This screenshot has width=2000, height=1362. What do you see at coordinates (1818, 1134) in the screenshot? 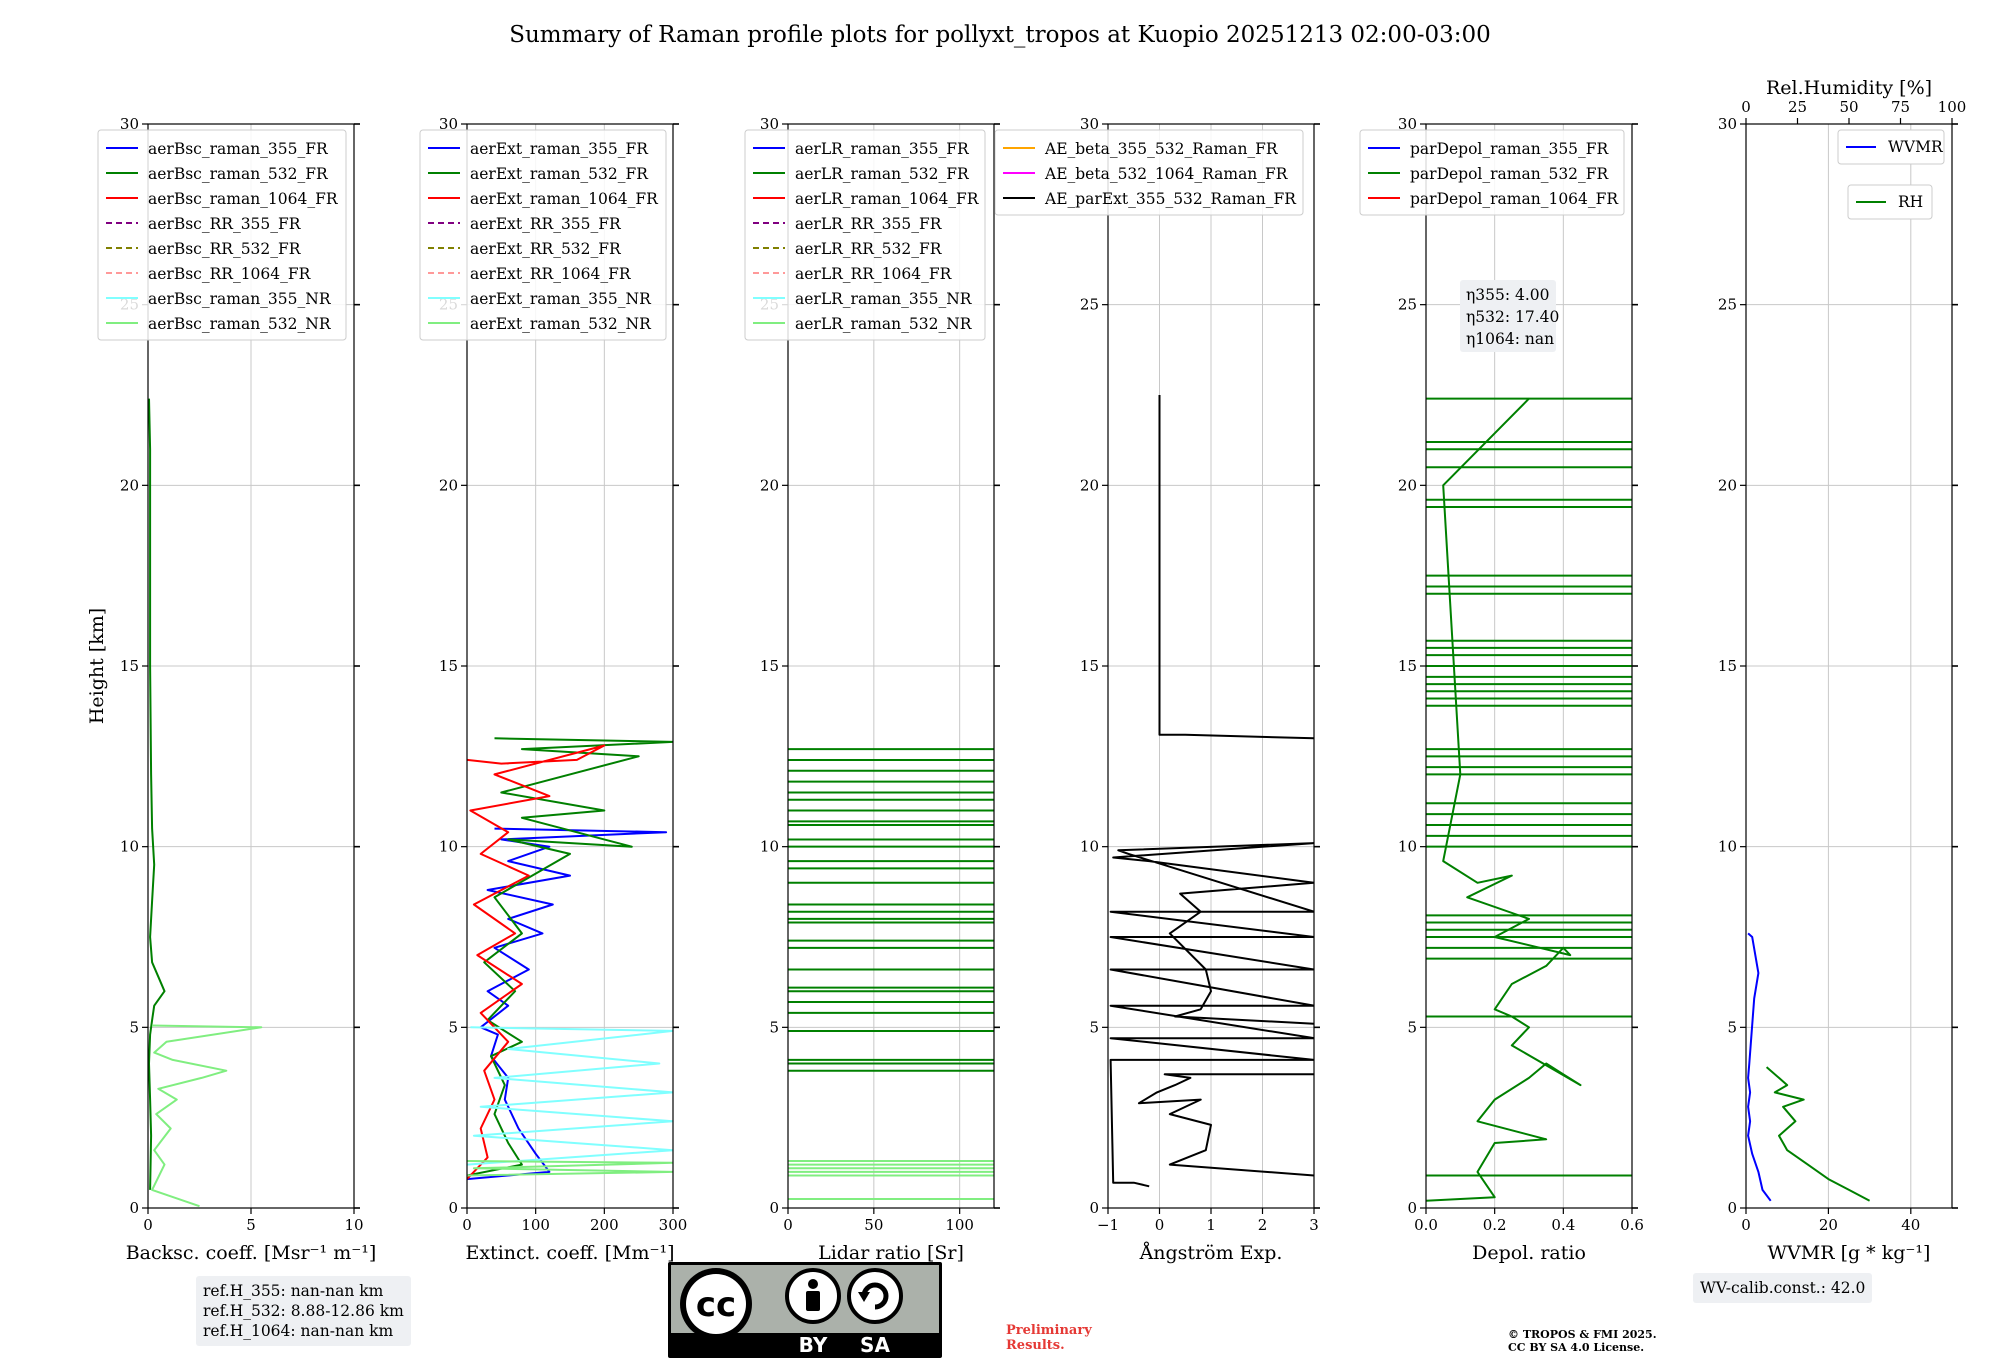
I see `series-line-RH` at bounding box center [1818, 1134].